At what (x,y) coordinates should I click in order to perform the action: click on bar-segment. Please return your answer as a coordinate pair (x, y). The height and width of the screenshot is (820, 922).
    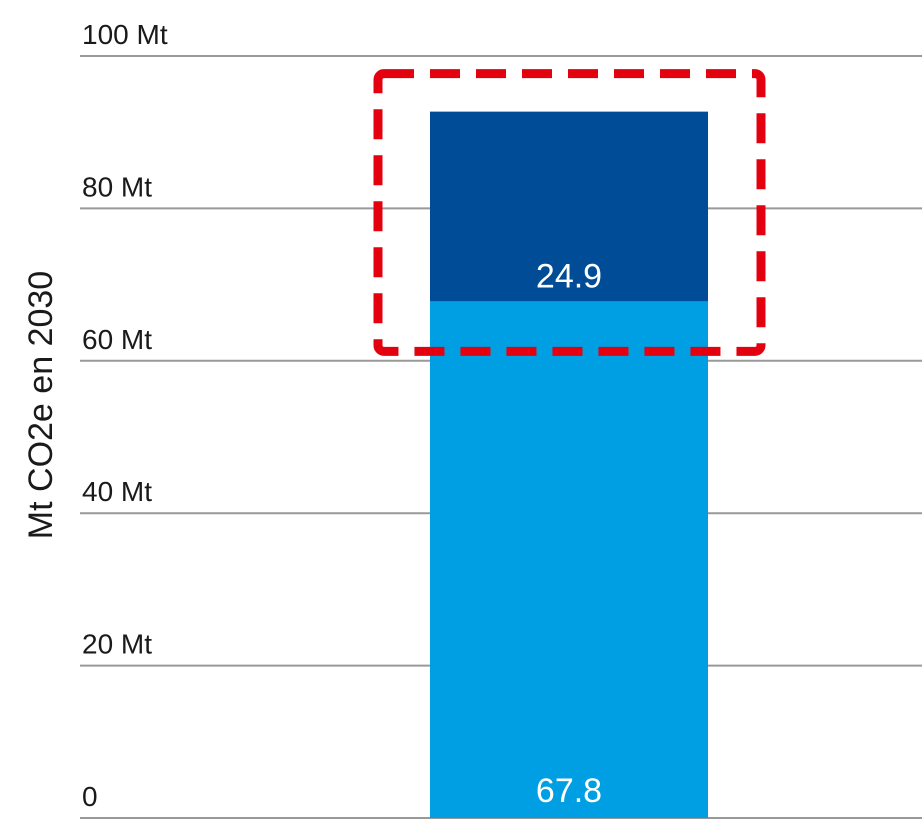
    Looking at the image, I should click on (569, 206).